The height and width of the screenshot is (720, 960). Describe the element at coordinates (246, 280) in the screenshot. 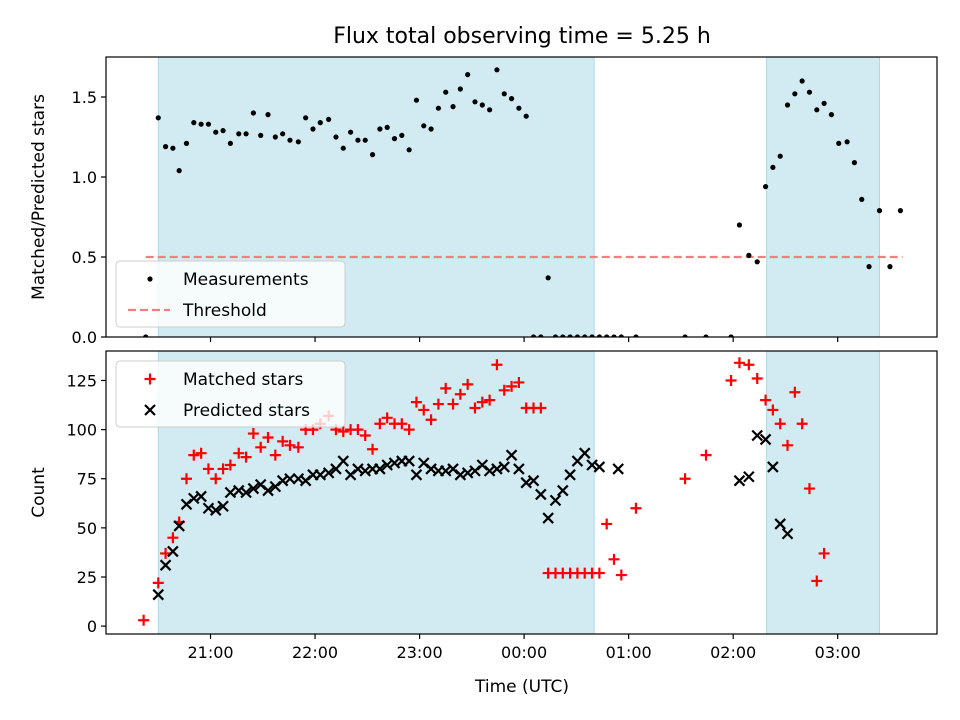

I see `legend-label: Measurements` at that location.